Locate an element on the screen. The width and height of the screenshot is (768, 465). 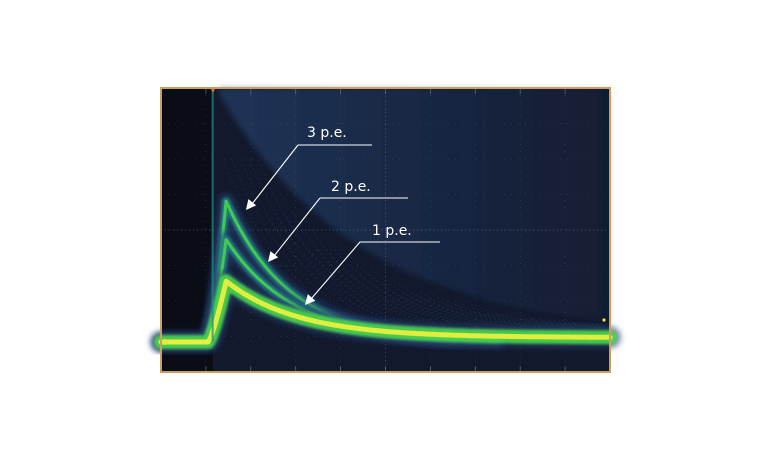
band-core-1-p-e is located at coordinates (385, 311).